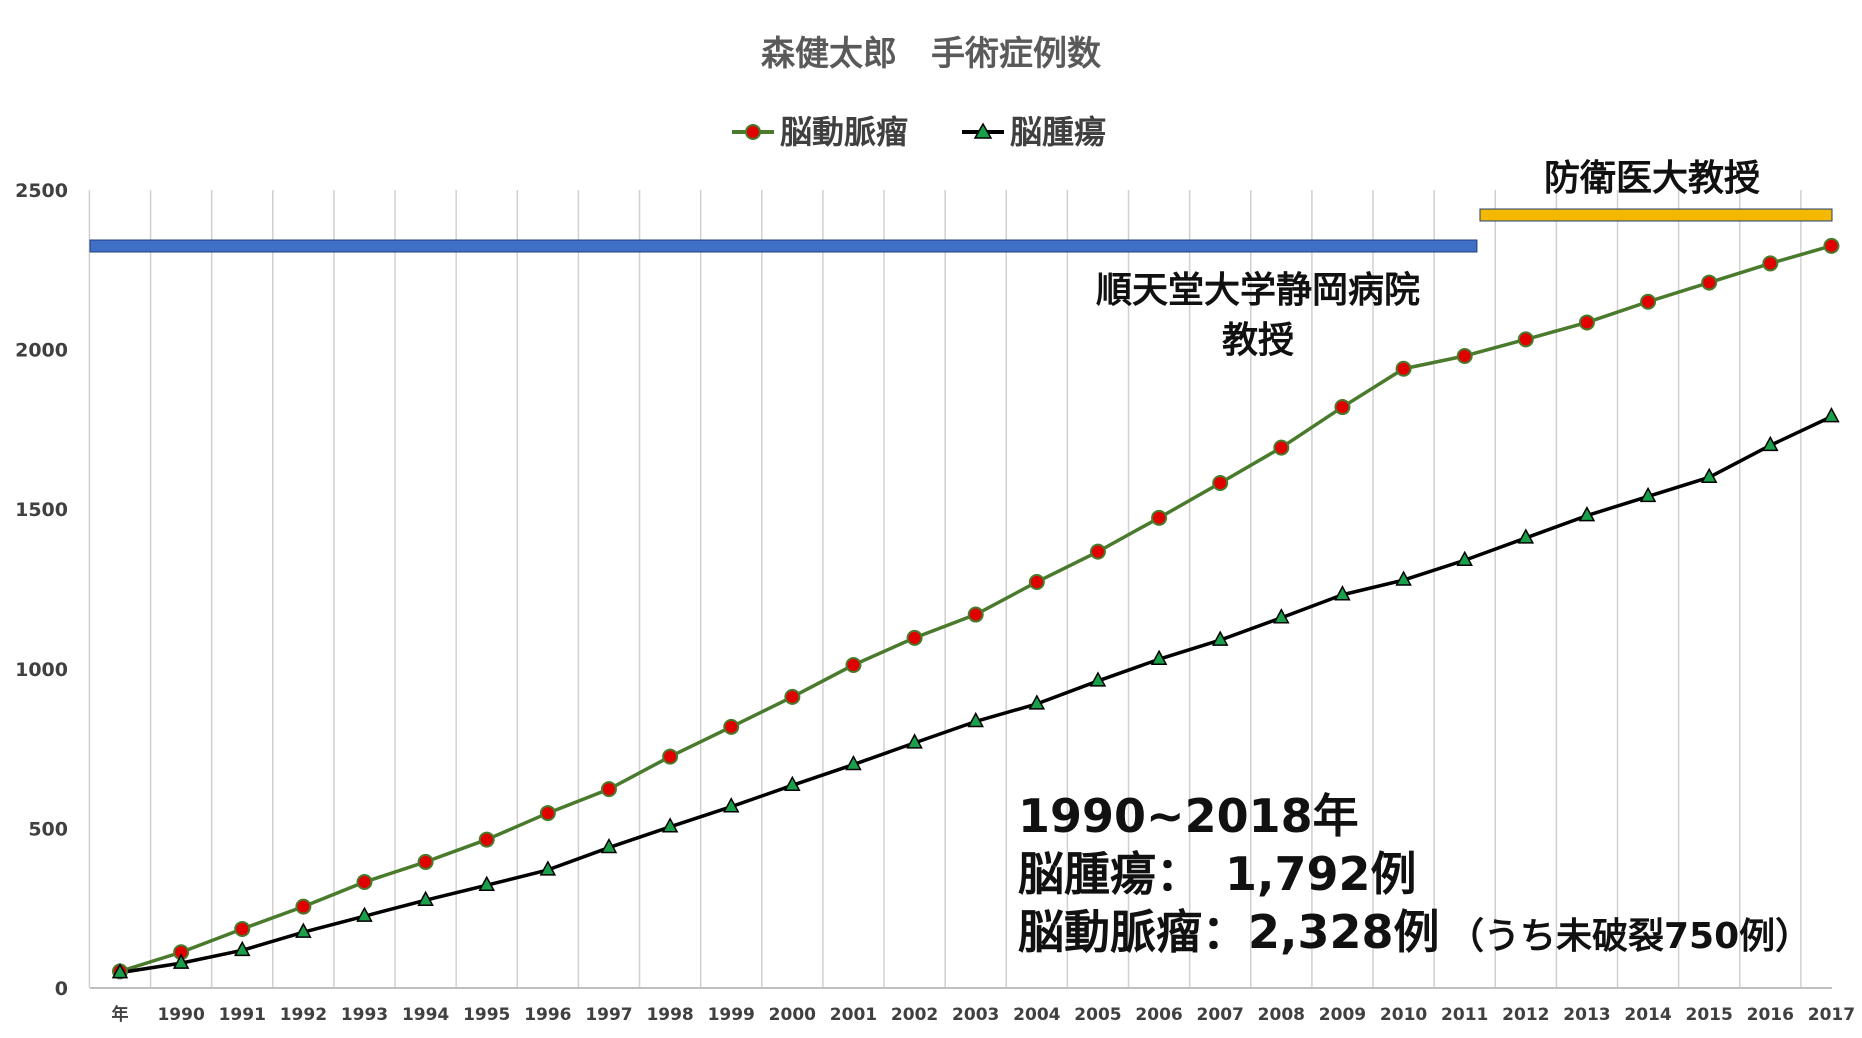 This screenshot has width=1862, height=1038. Describe the element at coordinates (41, 670) in the screenshot. I see `y-tick-label: 1000` at that location.